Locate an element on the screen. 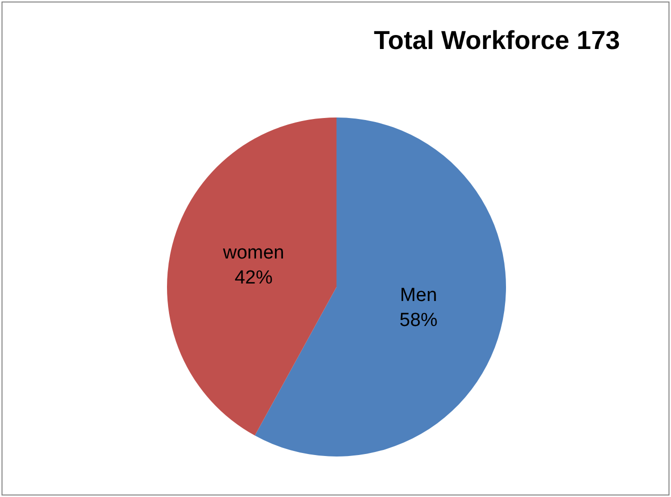  data-label: 58% is located at coordinates (419, 320).